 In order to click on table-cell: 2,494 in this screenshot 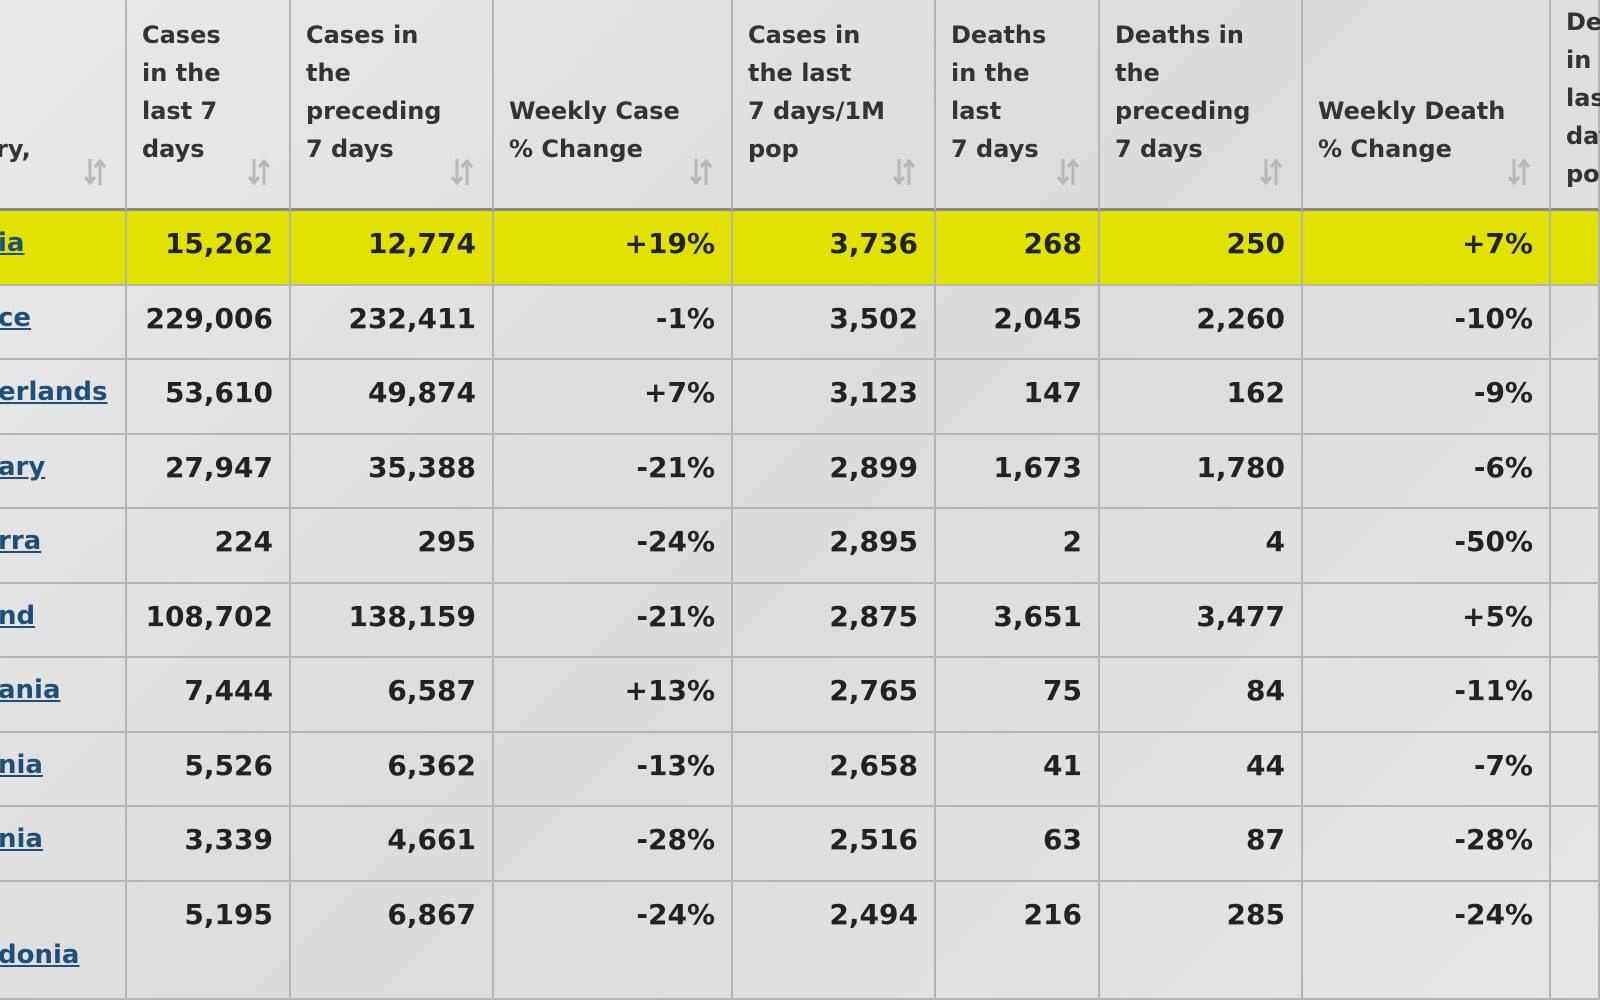, I will do `click(834, 940)`.